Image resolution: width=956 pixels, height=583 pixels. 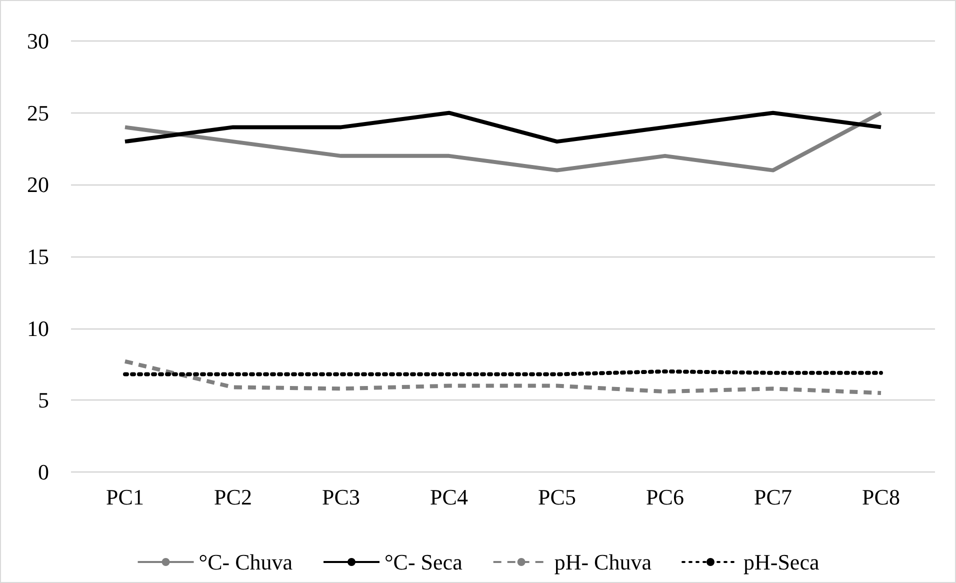 I want to click on x-tick-label: PC3, so click(x=341, y=497).